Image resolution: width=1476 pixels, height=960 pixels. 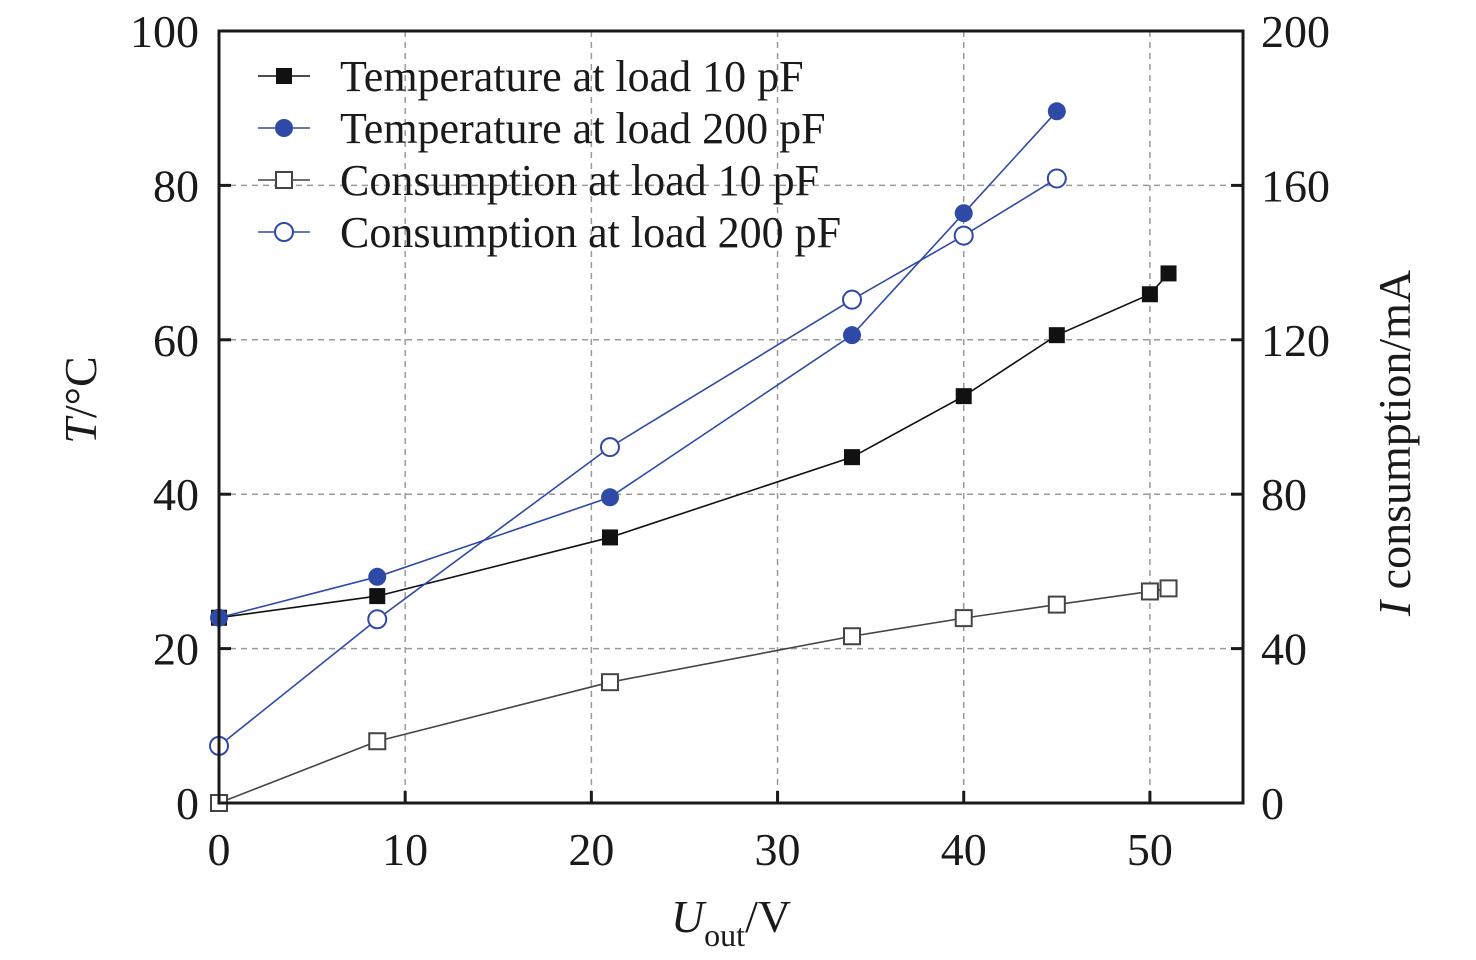 I want to click on y-axis-left-title-unit: /°C, so click(x=80, y=387).